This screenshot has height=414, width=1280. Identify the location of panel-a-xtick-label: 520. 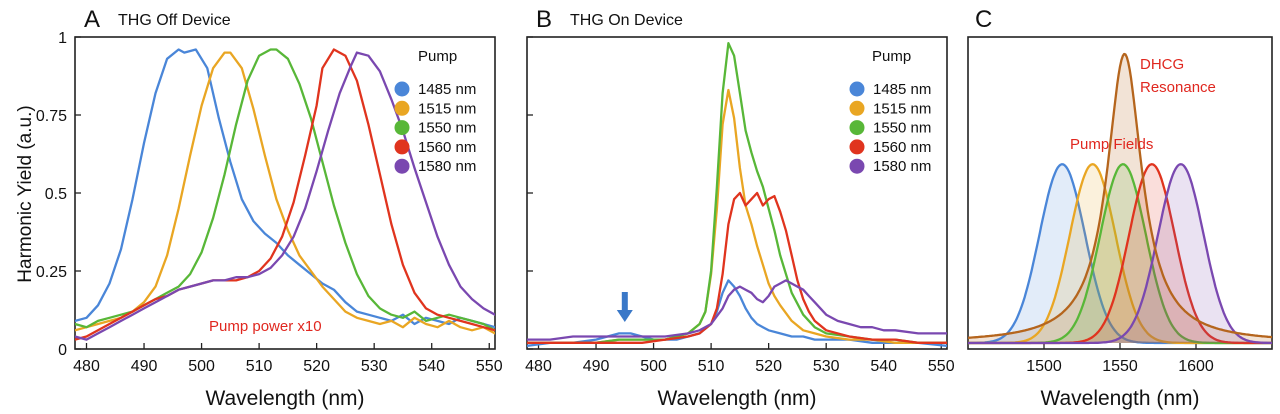
(316, 366).